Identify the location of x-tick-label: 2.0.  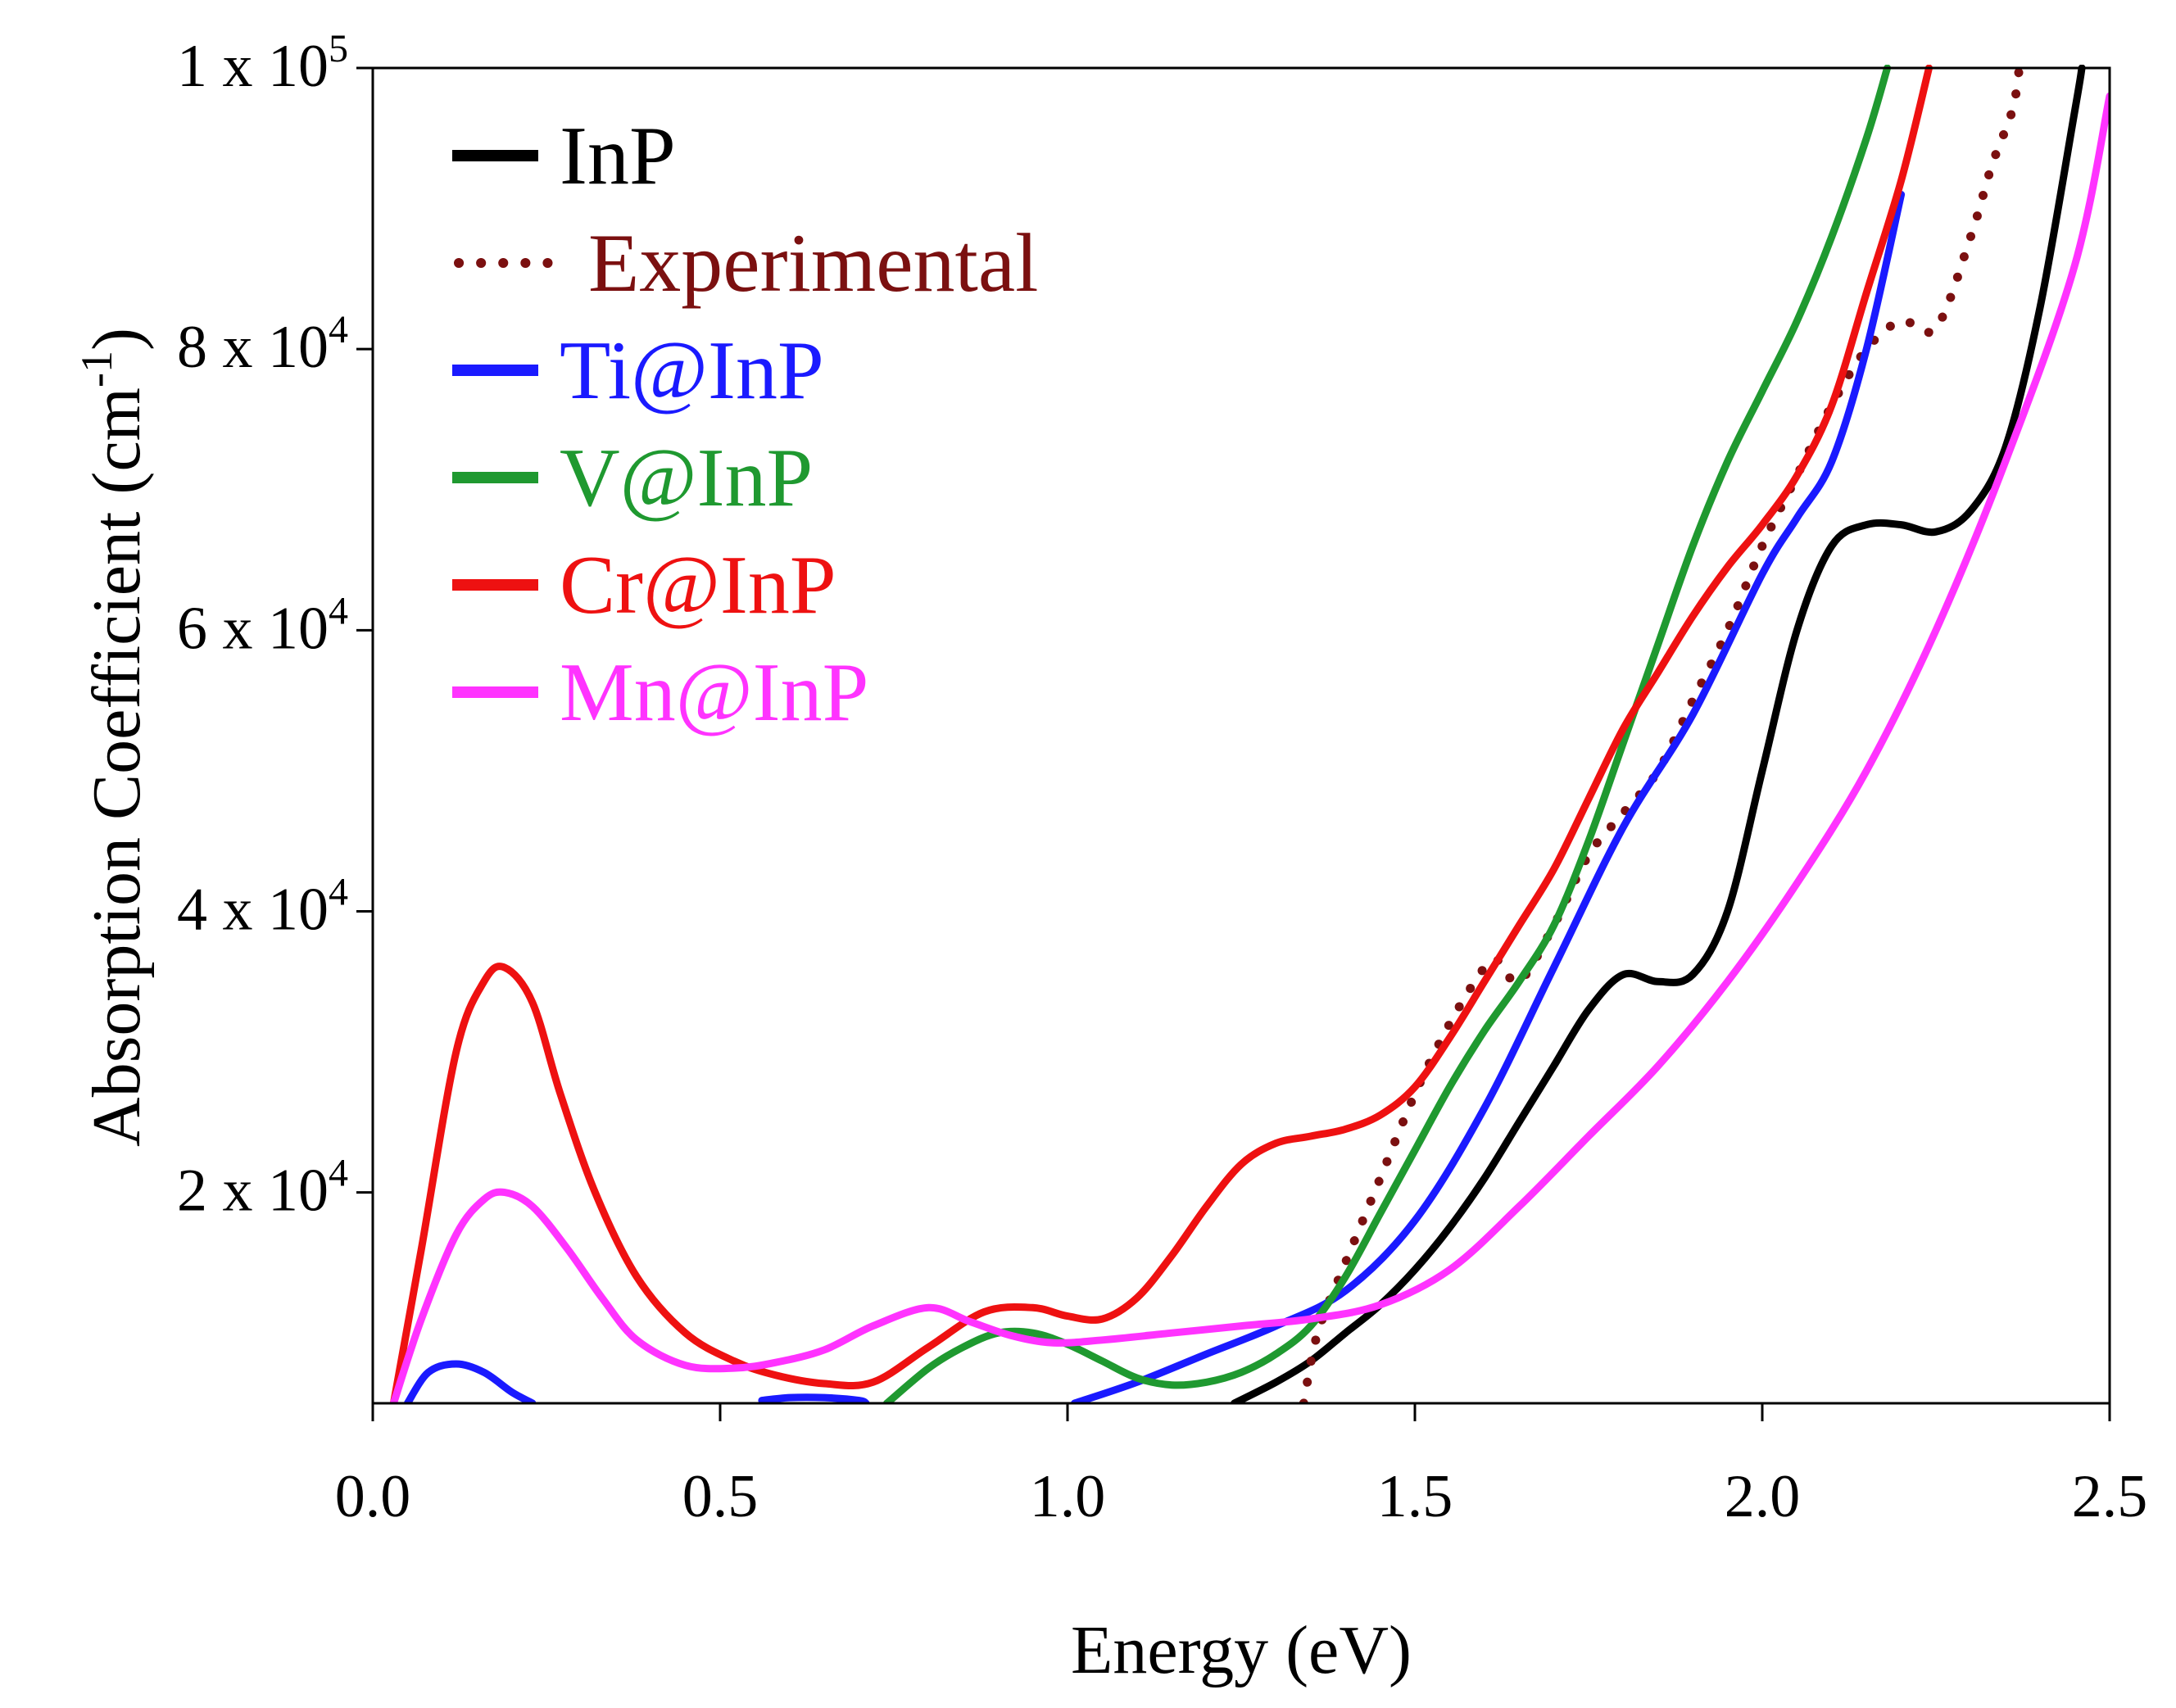
(1763, 1497).